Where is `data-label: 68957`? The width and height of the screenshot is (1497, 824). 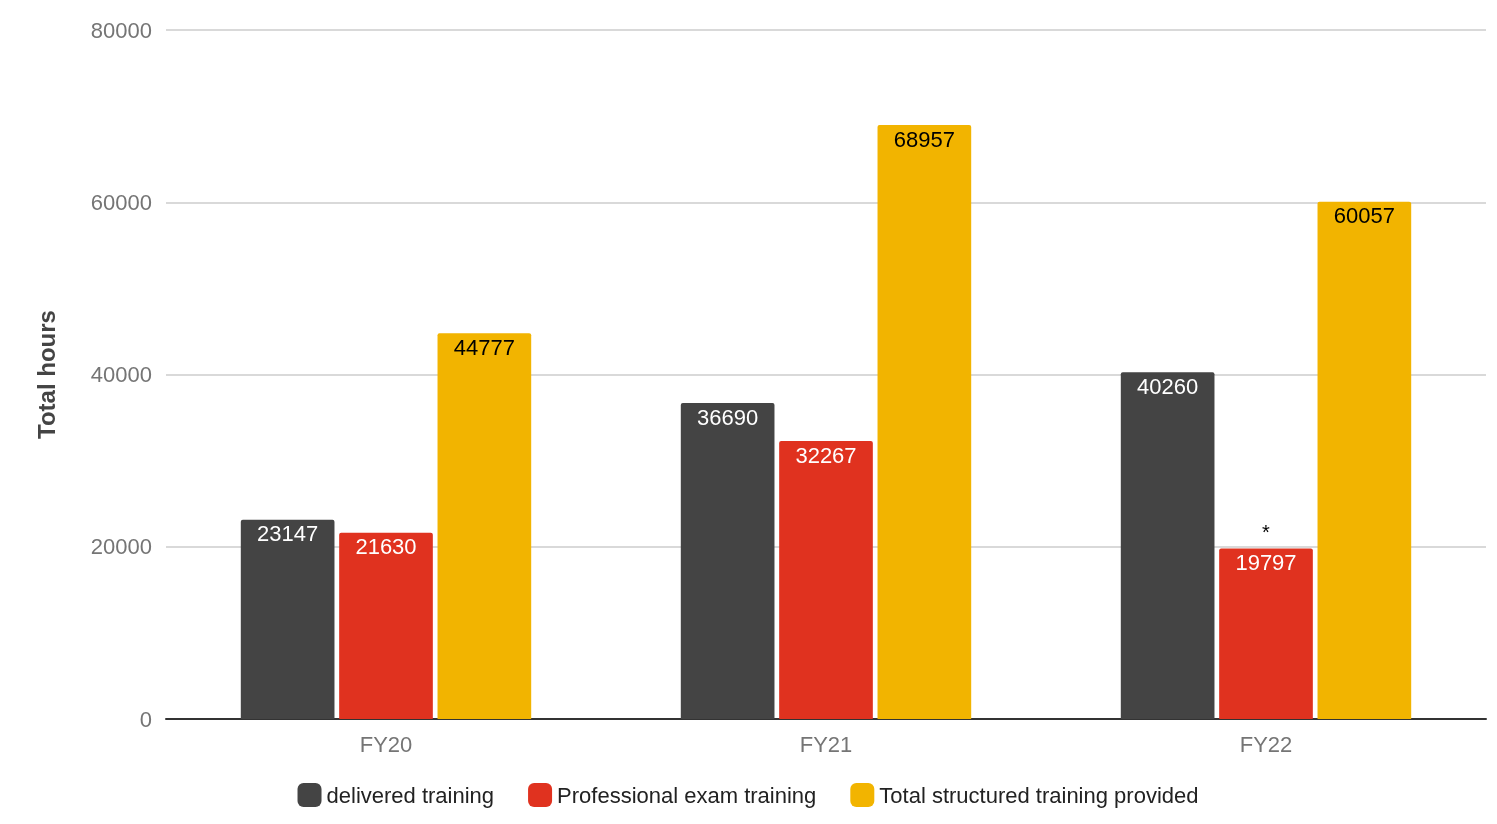
data-label: 68957 is located at coordinates (924, 139).